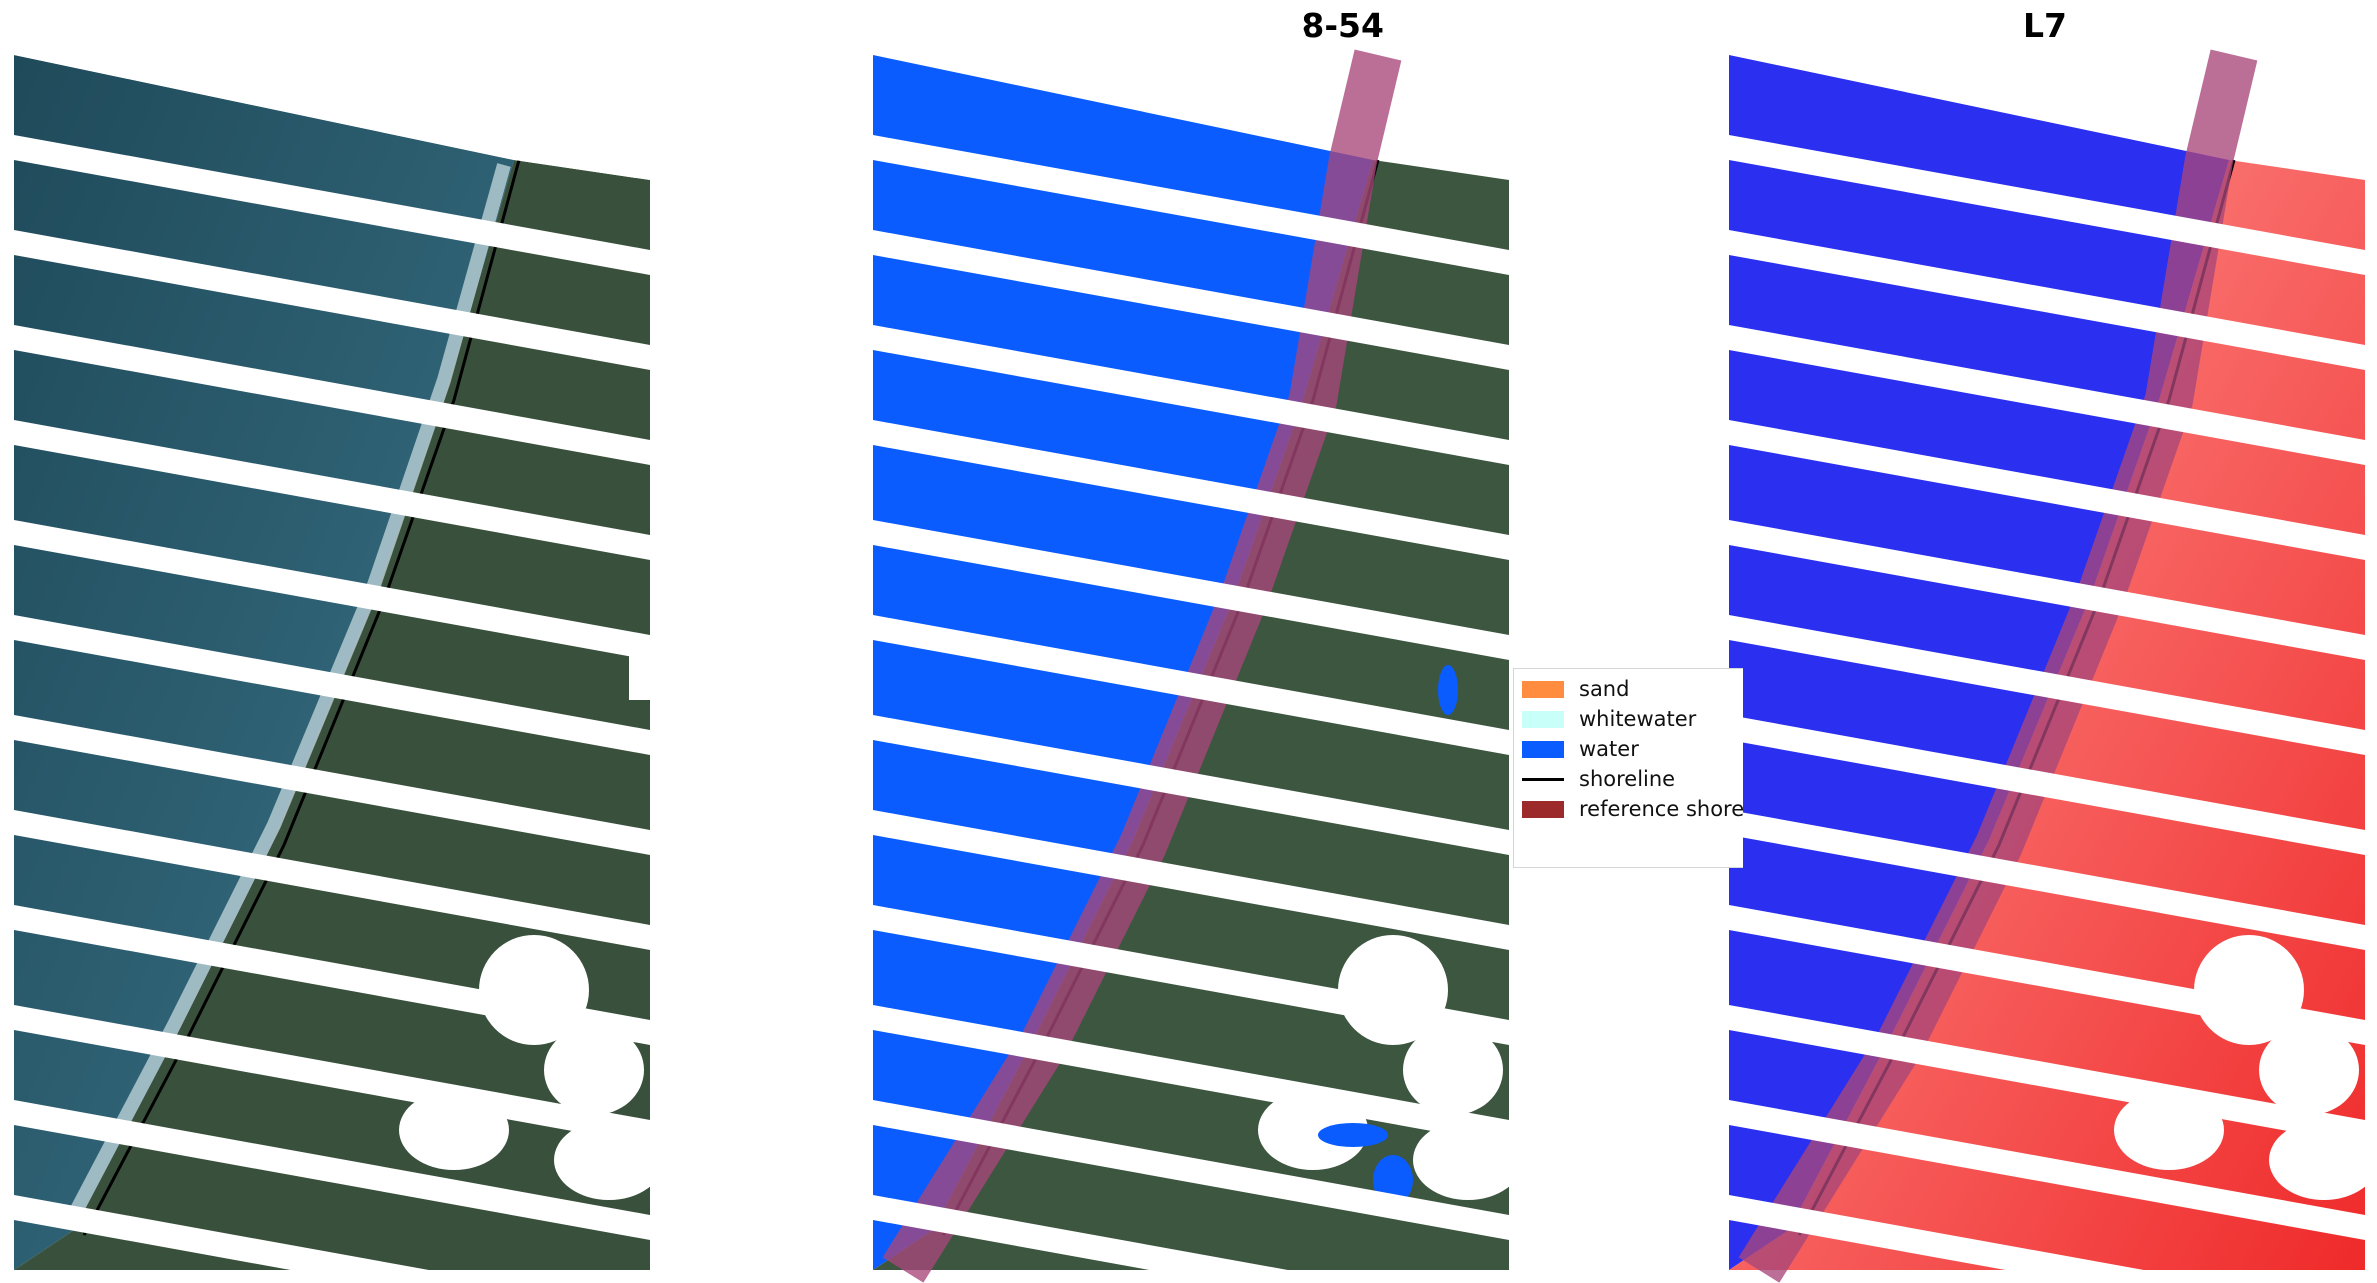 The width and height of the screenshot is (2377, 1283). I want to click on shoreline-swatch, so click(1543, 779).